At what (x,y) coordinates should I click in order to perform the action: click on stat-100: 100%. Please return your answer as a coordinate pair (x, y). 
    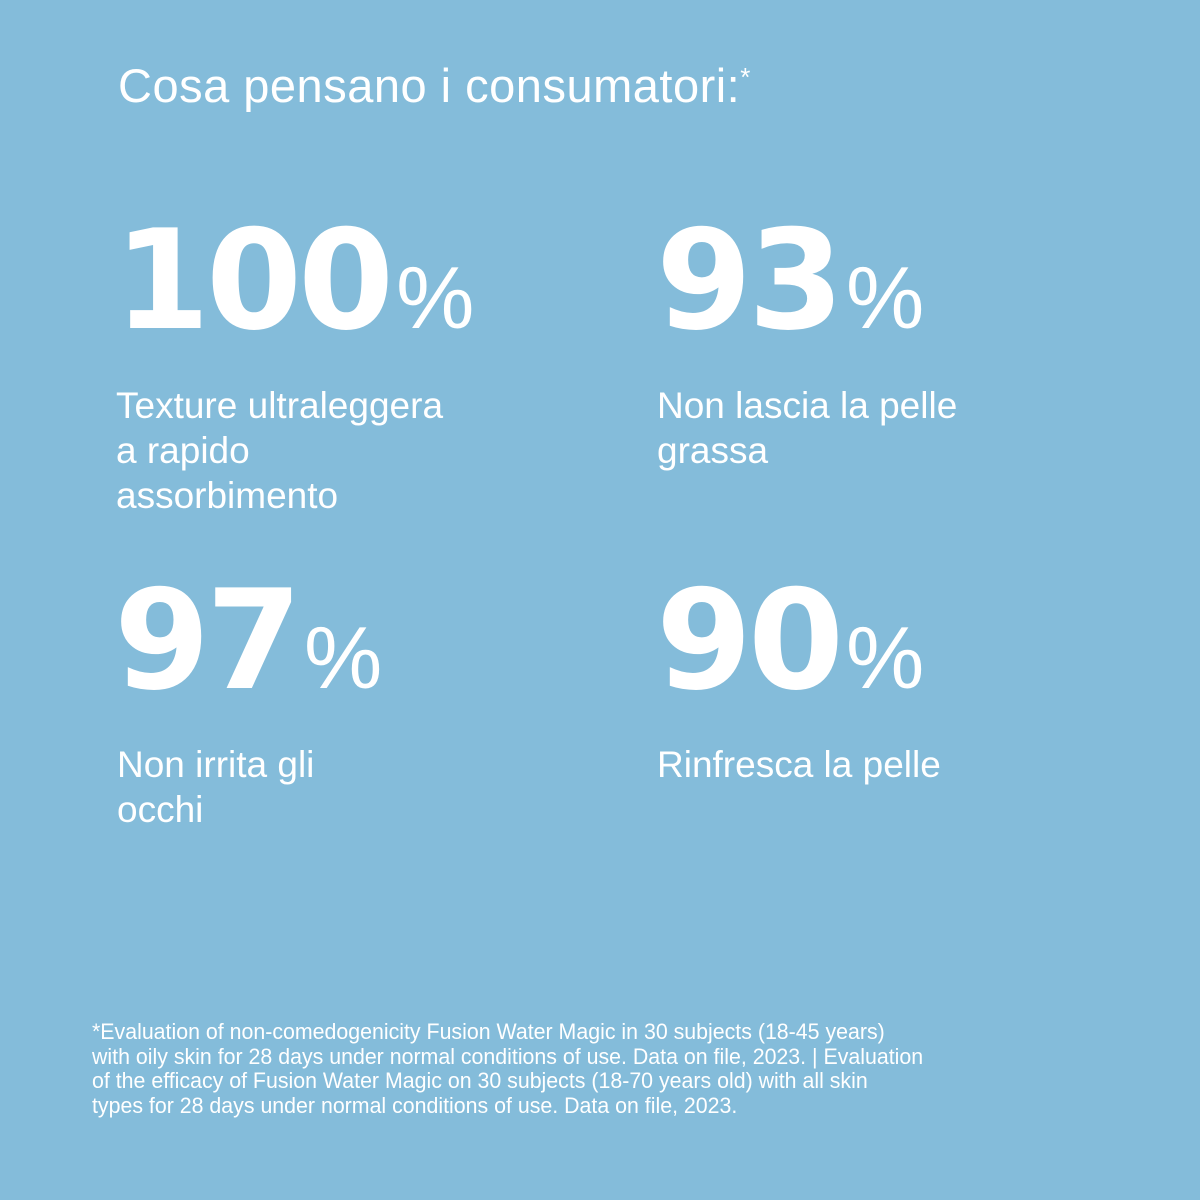
    Looking at the image, I should click on (294, 281).